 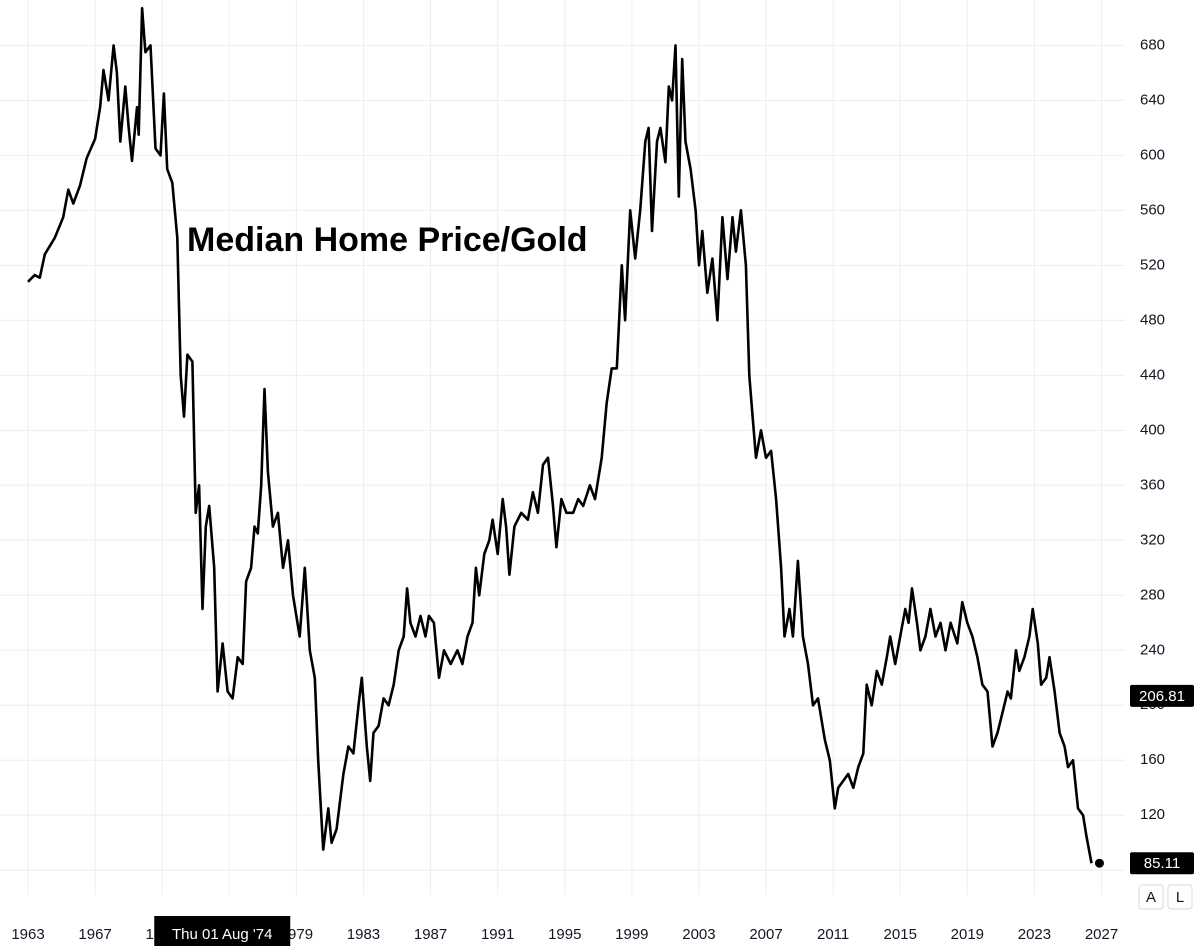 I want to click on y-tick-label: 480, so click(x=1152, y=319).